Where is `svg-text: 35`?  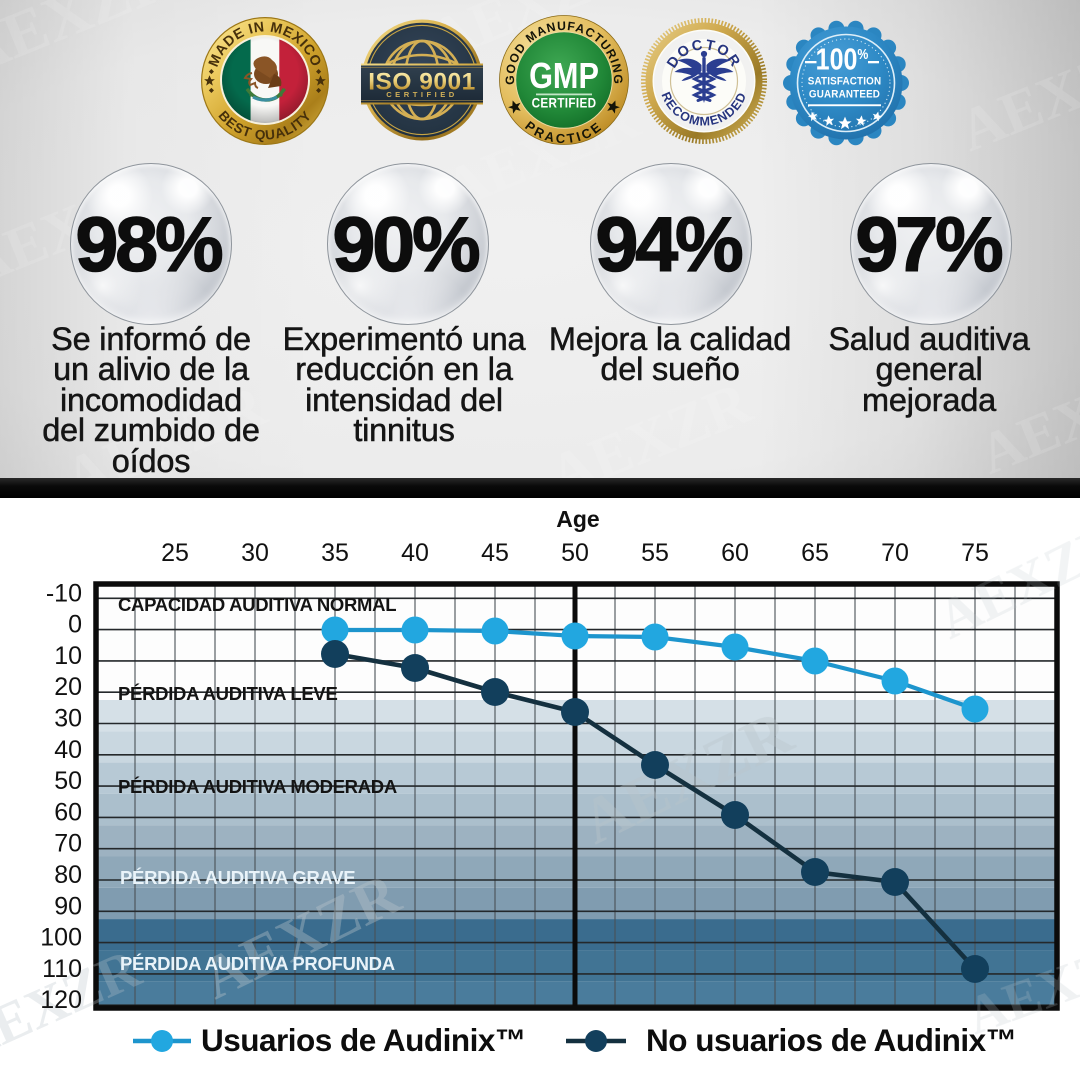
svg-text: 35 is located at coordinates (335, 553).